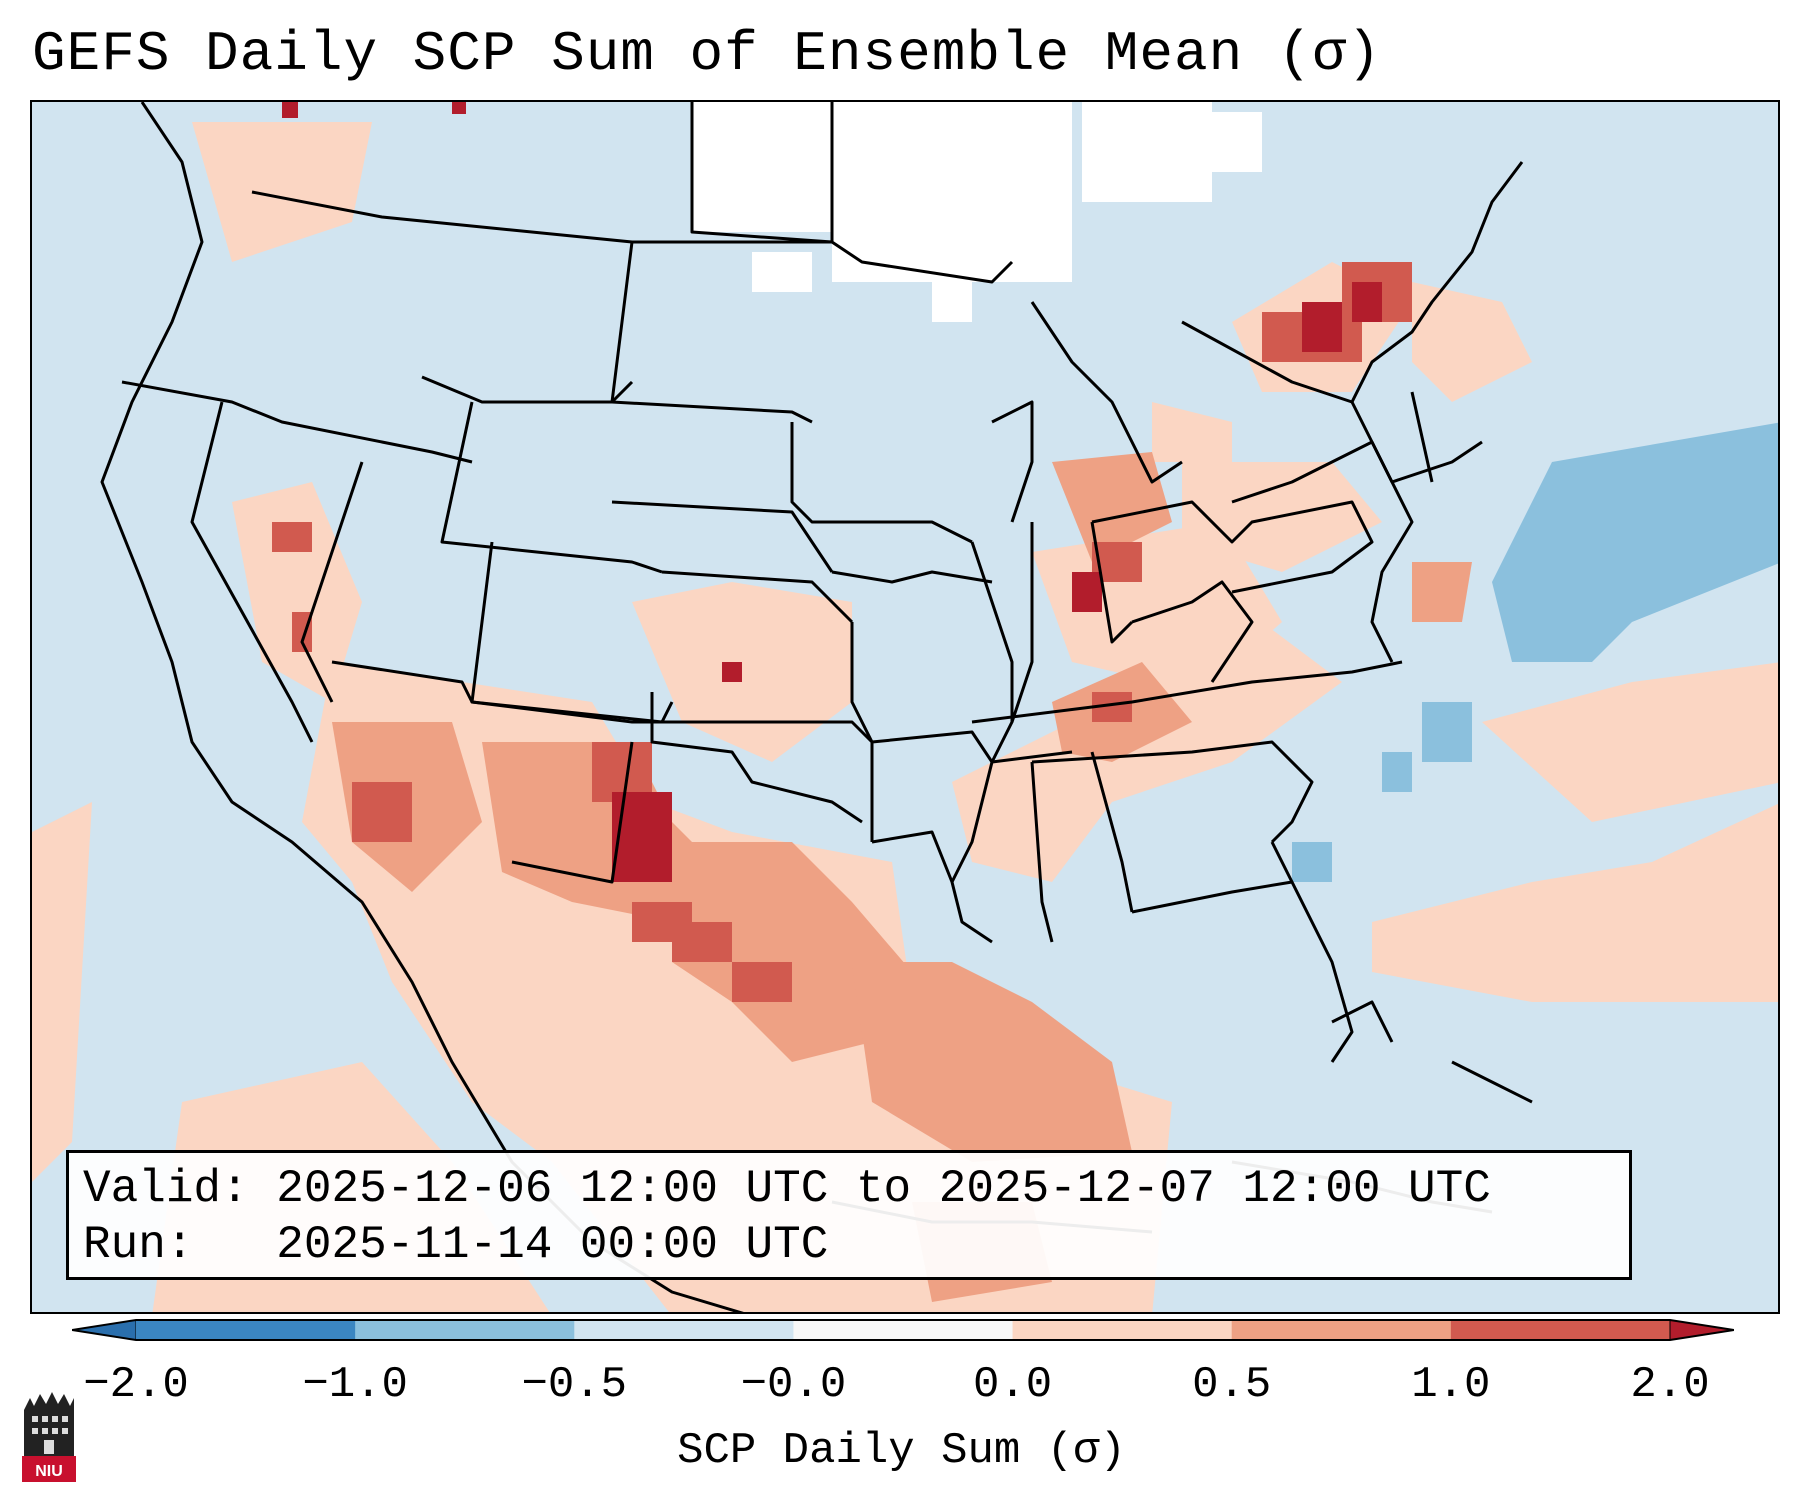 This screenshot has width=1803, height=1506. Describe the element at coordinates (49, 1437) in the screenshot. I see `niu-logo: NIU` at that location.